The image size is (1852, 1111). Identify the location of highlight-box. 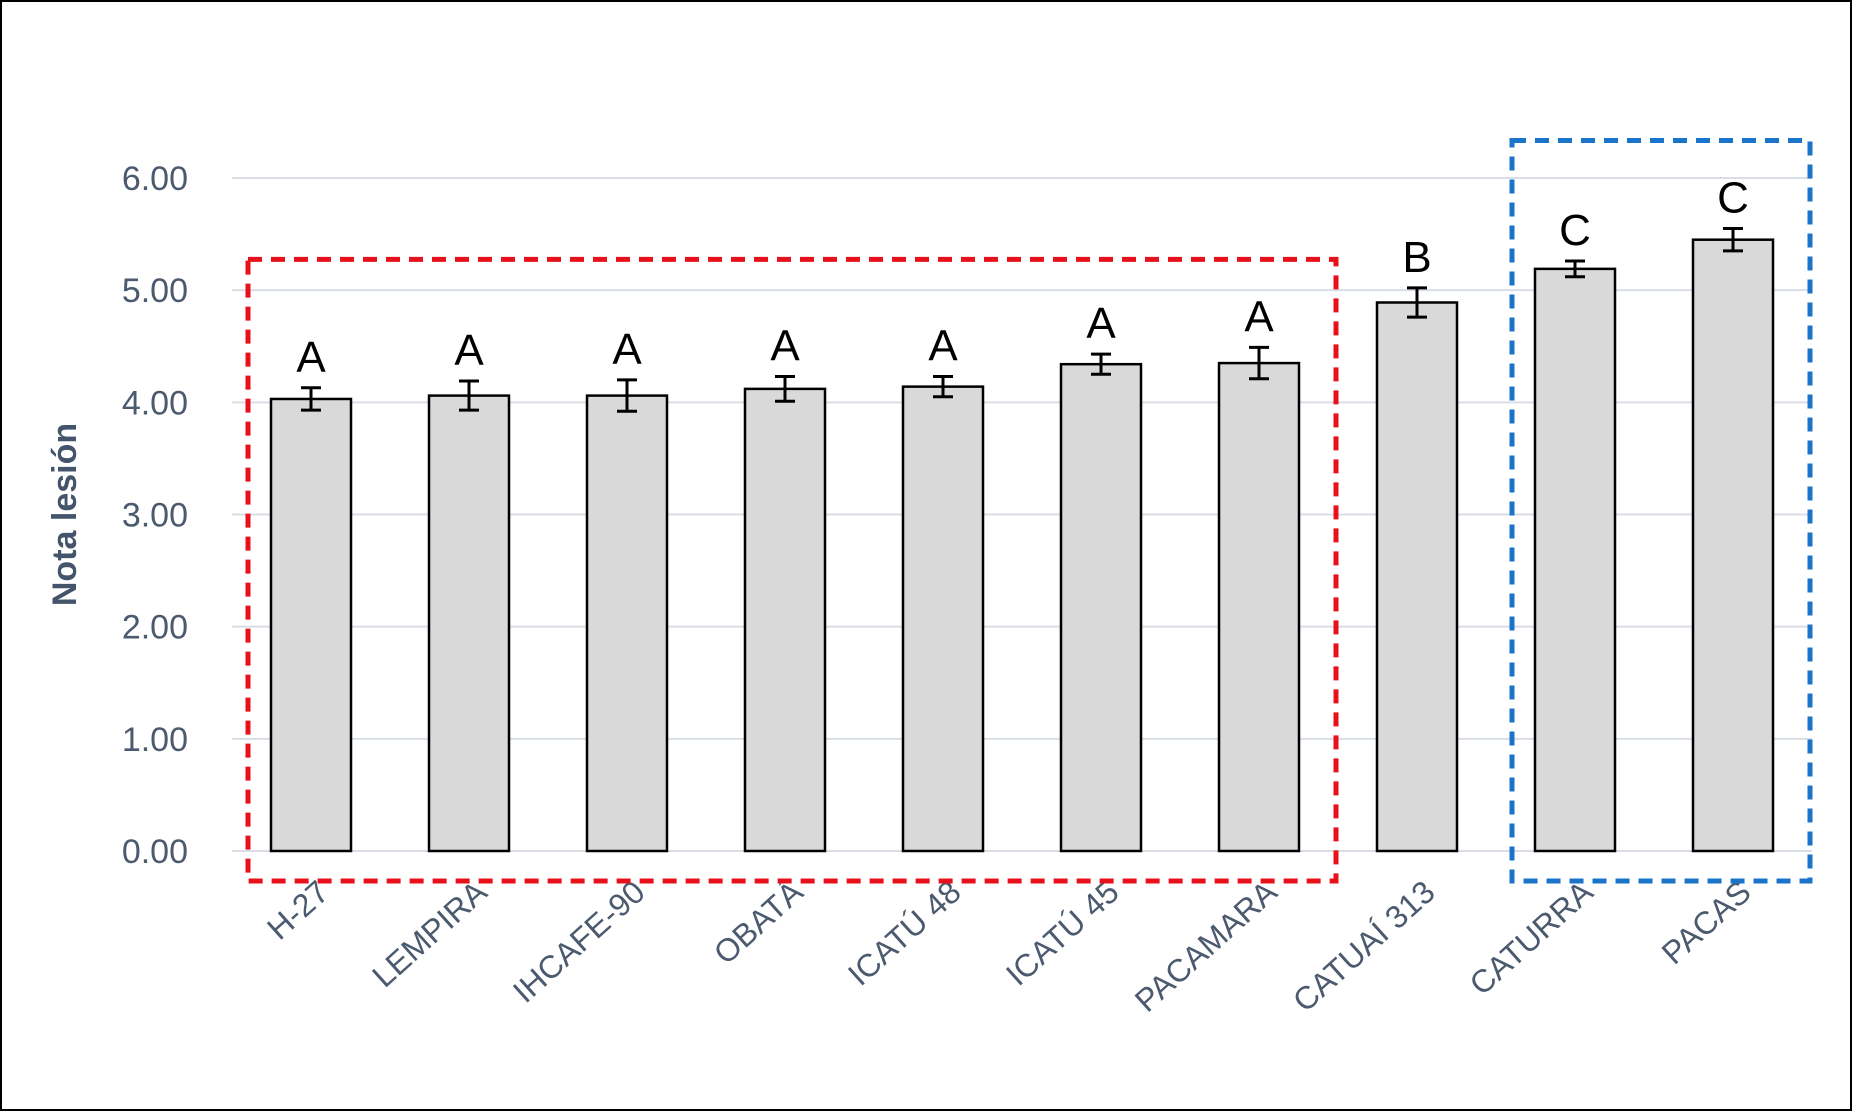
(1661, 510).